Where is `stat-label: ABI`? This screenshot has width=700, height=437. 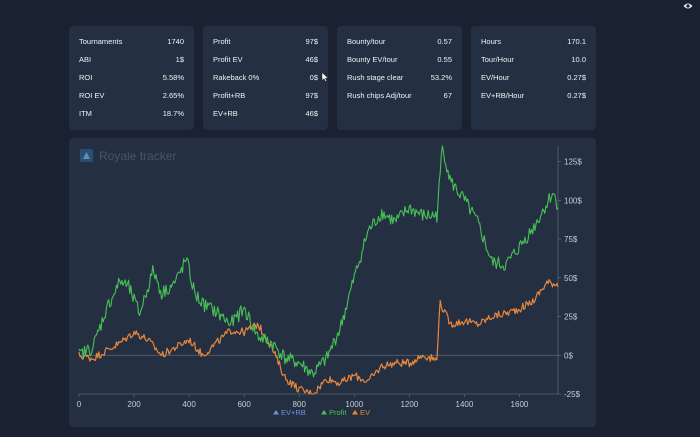
stat-label: ABI is located at coordinates (85, 59).